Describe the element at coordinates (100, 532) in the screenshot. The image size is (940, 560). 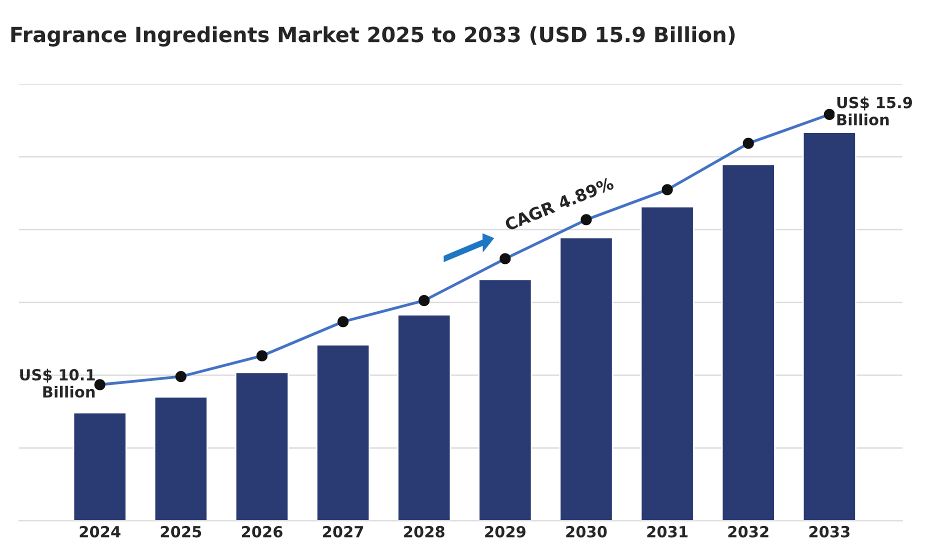
I see `x-tick-label: 2024` at that location.